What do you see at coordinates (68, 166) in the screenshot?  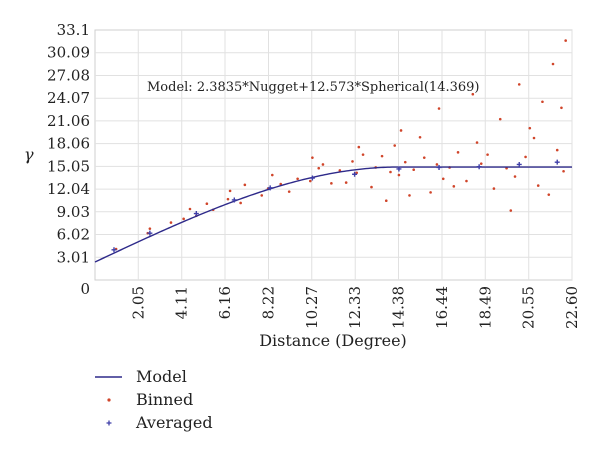 I see `y-tick-label: 15.05` at bounding box center [68, 166].